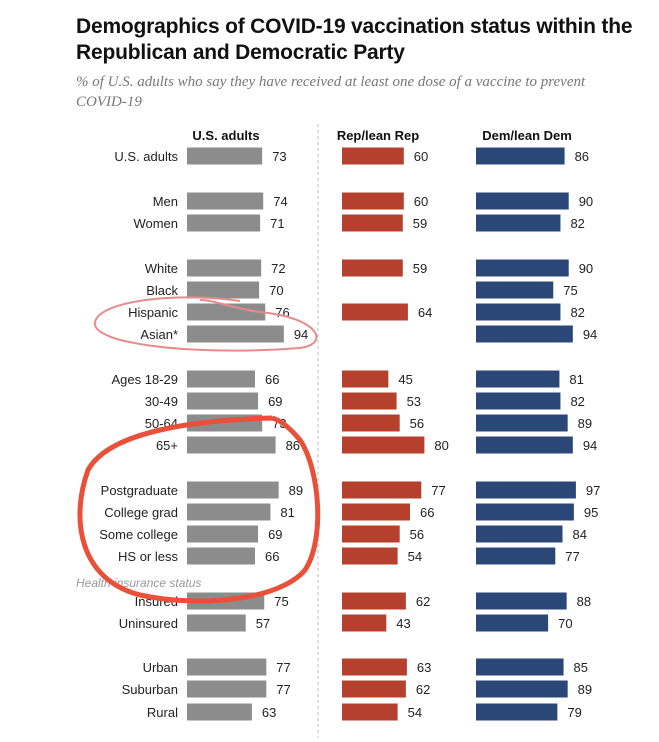 This screenshot has height=742, width=659. I want to click on row-some-college: Some college 69 56 84, so click(343, 534).